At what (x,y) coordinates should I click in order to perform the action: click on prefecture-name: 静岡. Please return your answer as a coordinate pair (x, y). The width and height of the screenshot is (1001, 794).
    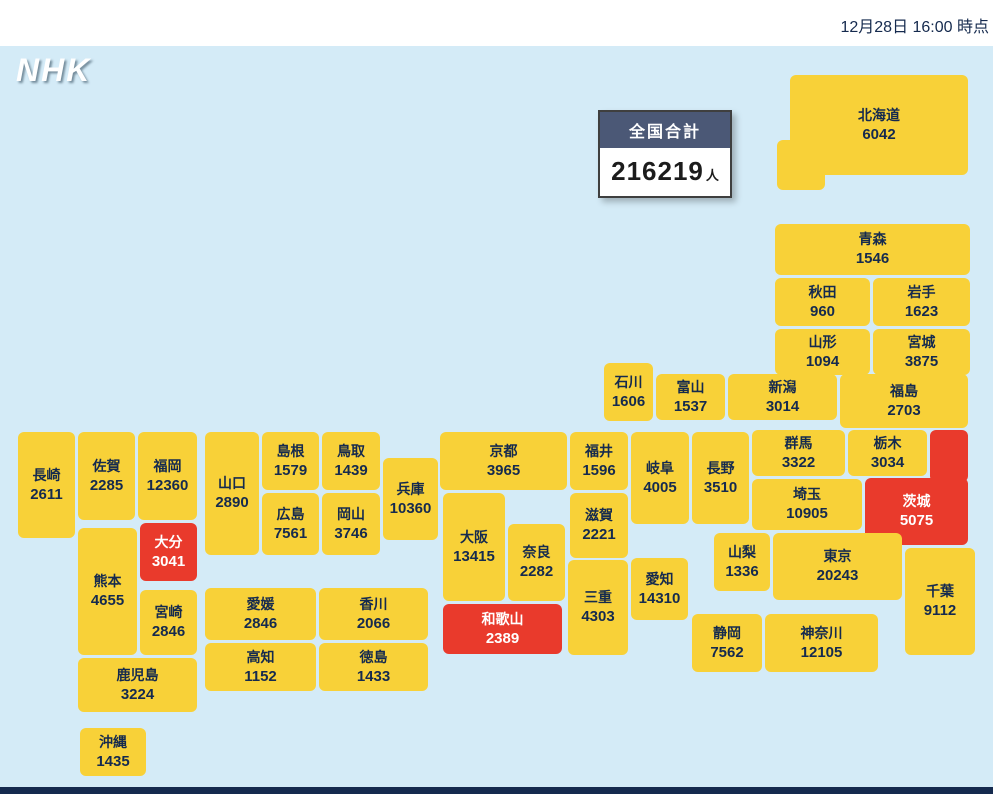
    Looking at the image, I should click on (727, 632).